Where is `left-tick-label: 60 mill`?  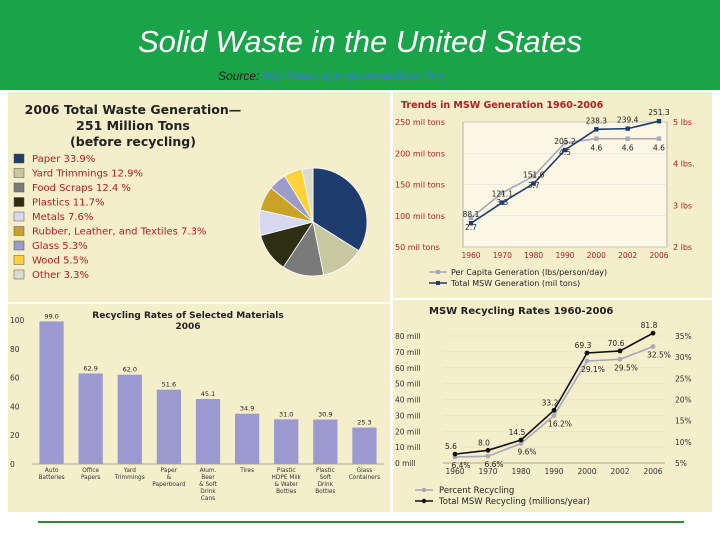
left-tick-label: 60 mill is located at coordinates (408, 368).